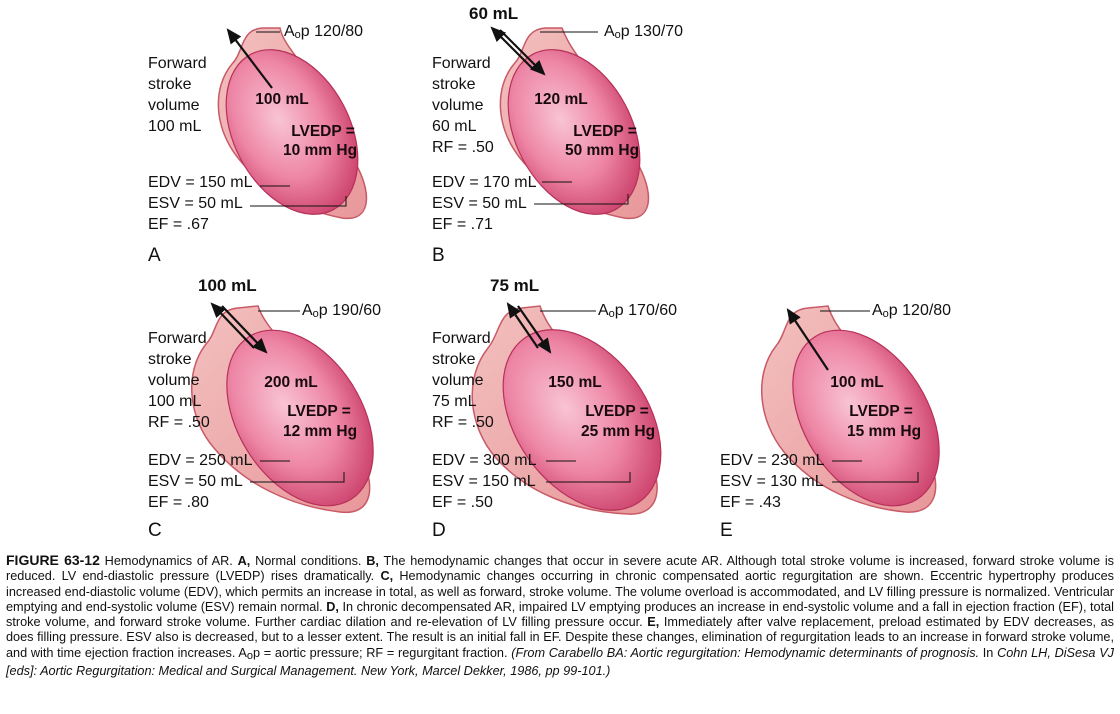 This screenshot has width=1120, height=714. I want to click on panel-letter-b: B, so click(438, 255).